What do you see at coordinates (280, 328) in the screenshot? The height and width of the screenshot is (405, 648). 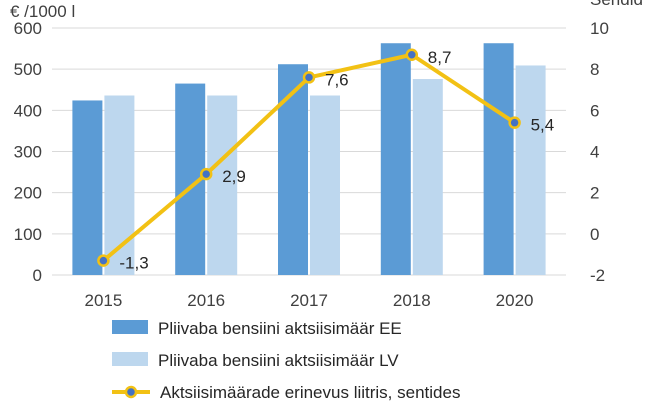 I see `legend-label-ee: Pliivaba bensiini aktsiisimäär EE` at bounding box center [280, 328].